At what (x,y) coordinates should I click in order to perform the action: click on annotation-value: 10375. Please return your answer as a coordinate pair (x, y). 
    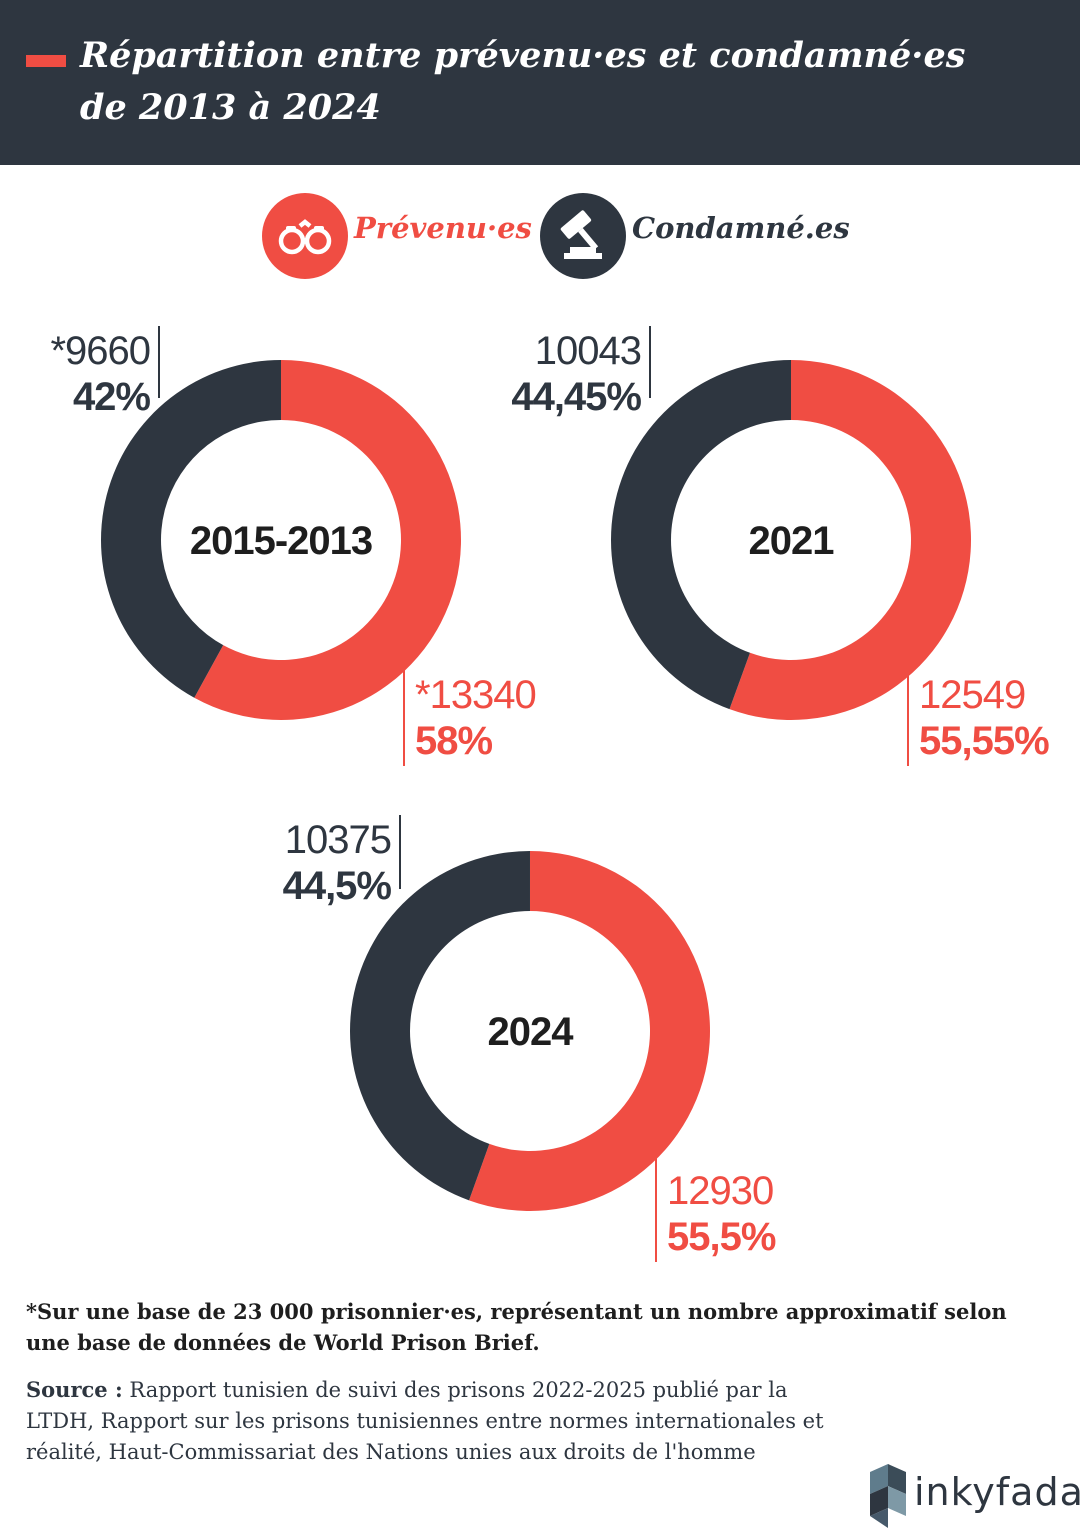
    Looking at the image, I should click on (338, 840).